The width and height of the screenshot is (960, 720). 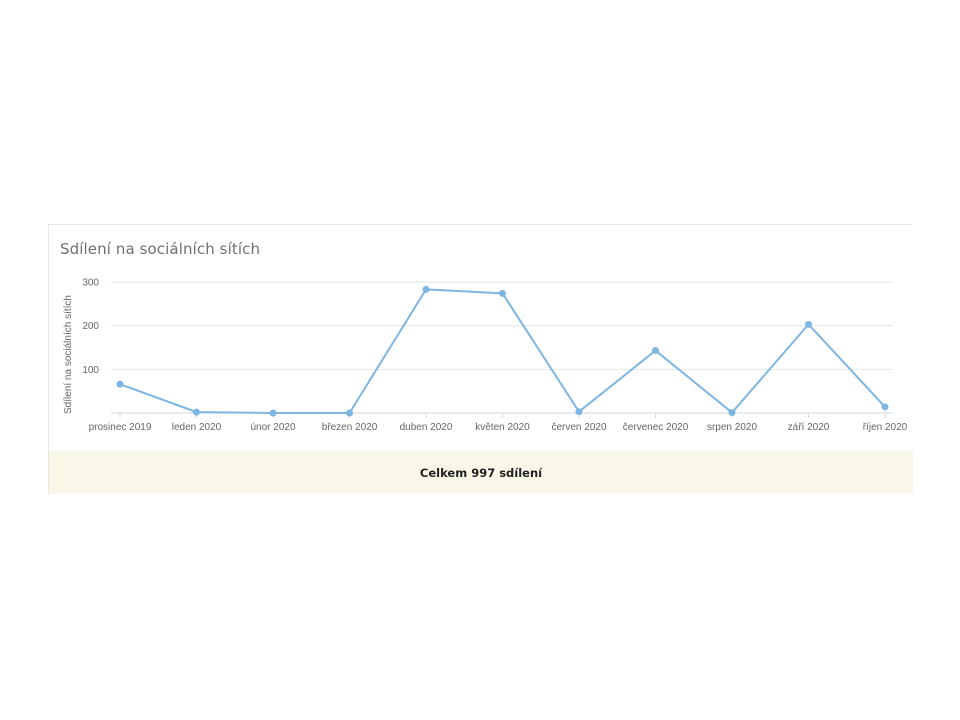 What do you see at coordinates (656, 427) in the screenshot?
I see `x-tick-label: červenec 2020` at bounding box center [656, 427].